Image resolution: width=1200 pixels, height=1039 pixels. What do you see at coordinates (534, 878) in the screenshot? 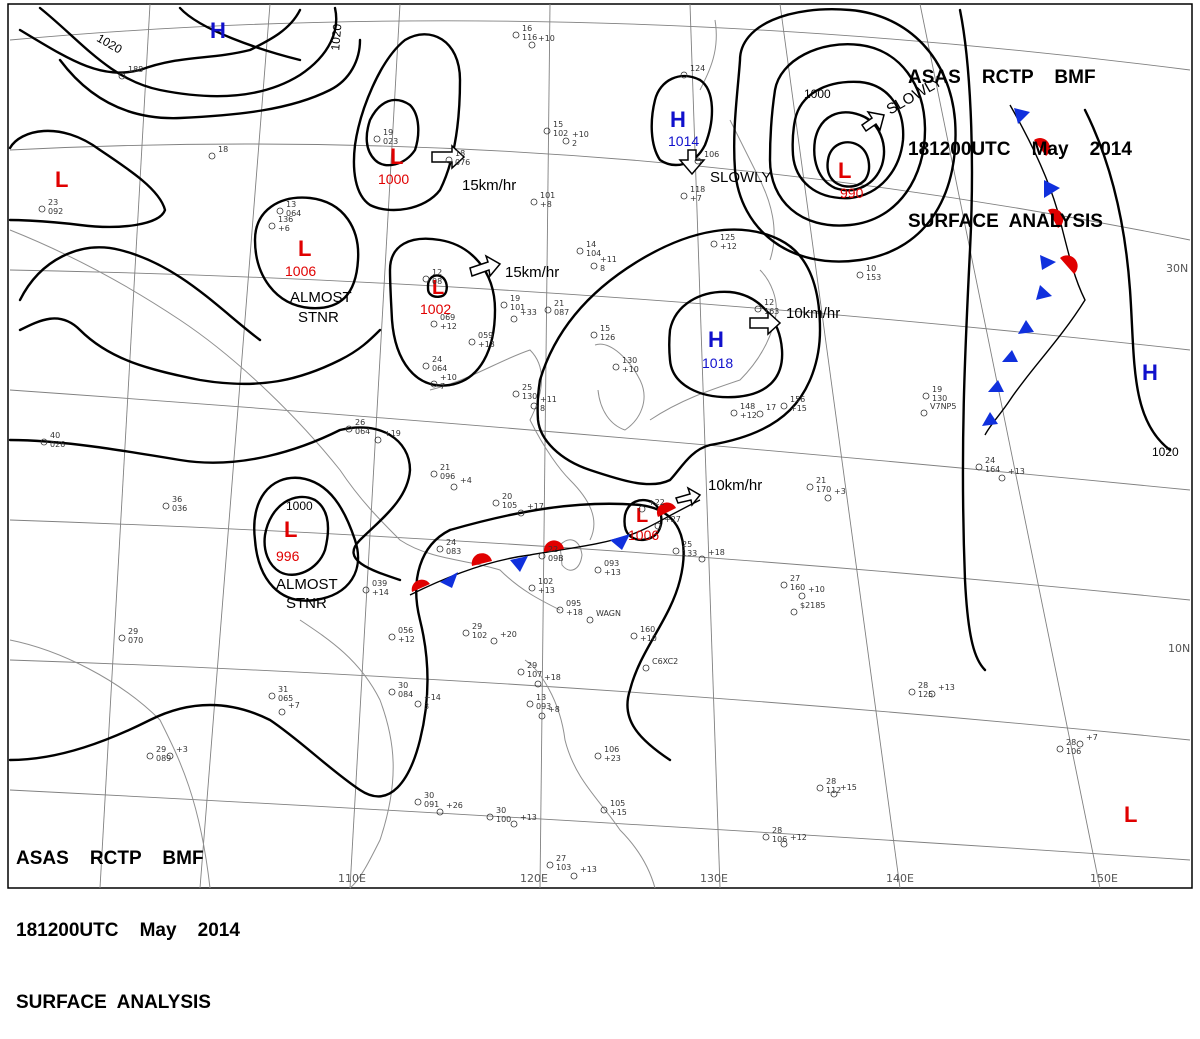
I see `lon-label-120e: 120E` at bounding box center [534, 878].